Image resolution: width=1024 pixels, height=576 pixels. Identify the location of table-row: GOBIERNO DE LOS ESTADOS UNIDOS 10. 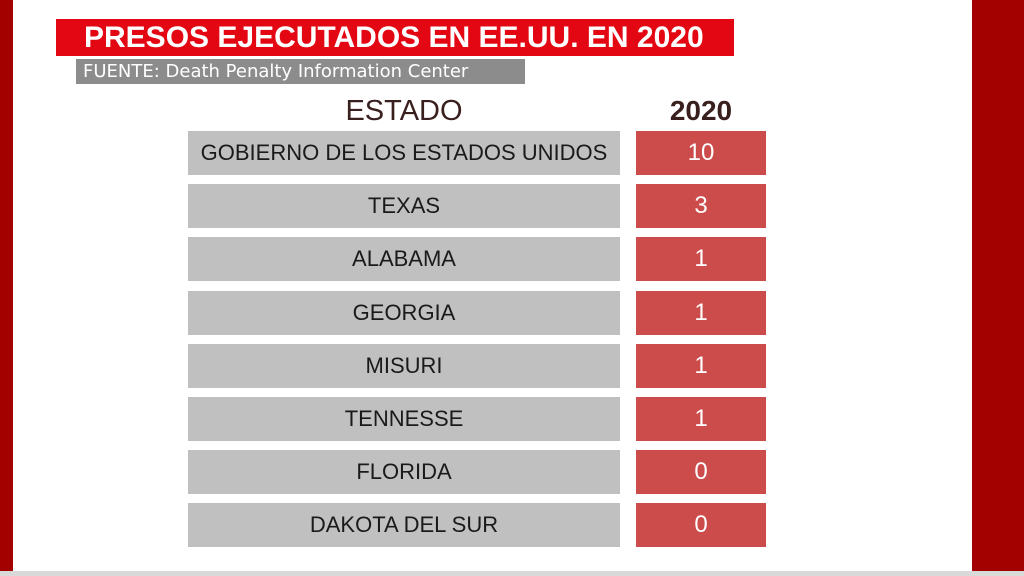
(512, 153).